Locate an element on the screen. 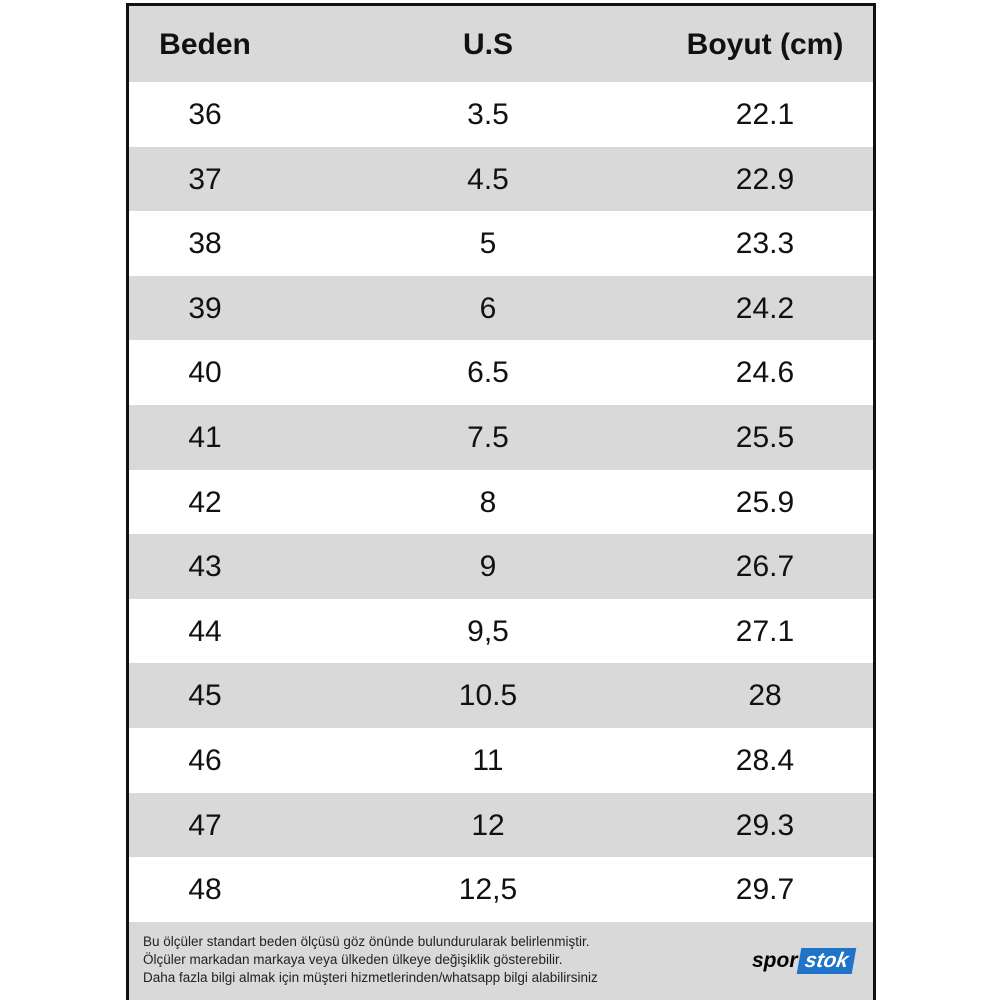 The image size is (1000, 1000). table-cell: 38 is located at coordinates (205, 244).